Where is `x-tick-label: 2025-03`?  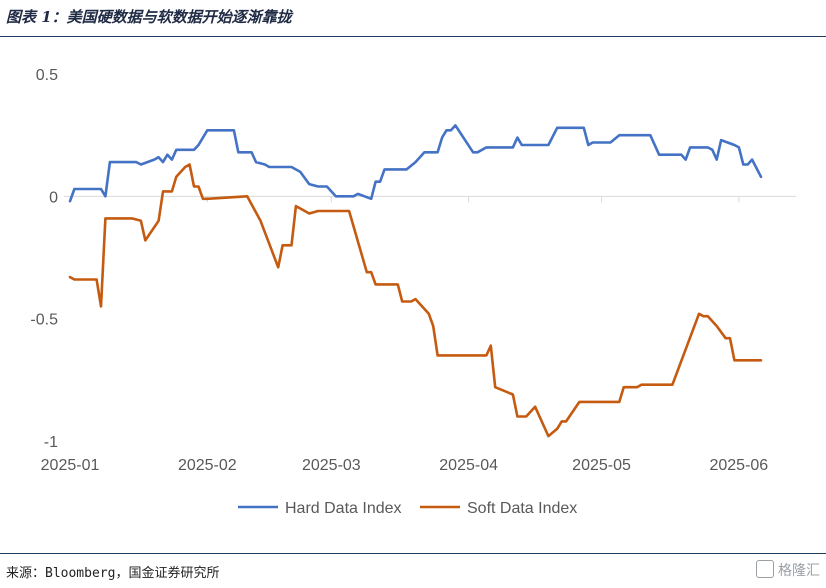
x-tick-label: 2025-03 is located at coordinates (331, 465).